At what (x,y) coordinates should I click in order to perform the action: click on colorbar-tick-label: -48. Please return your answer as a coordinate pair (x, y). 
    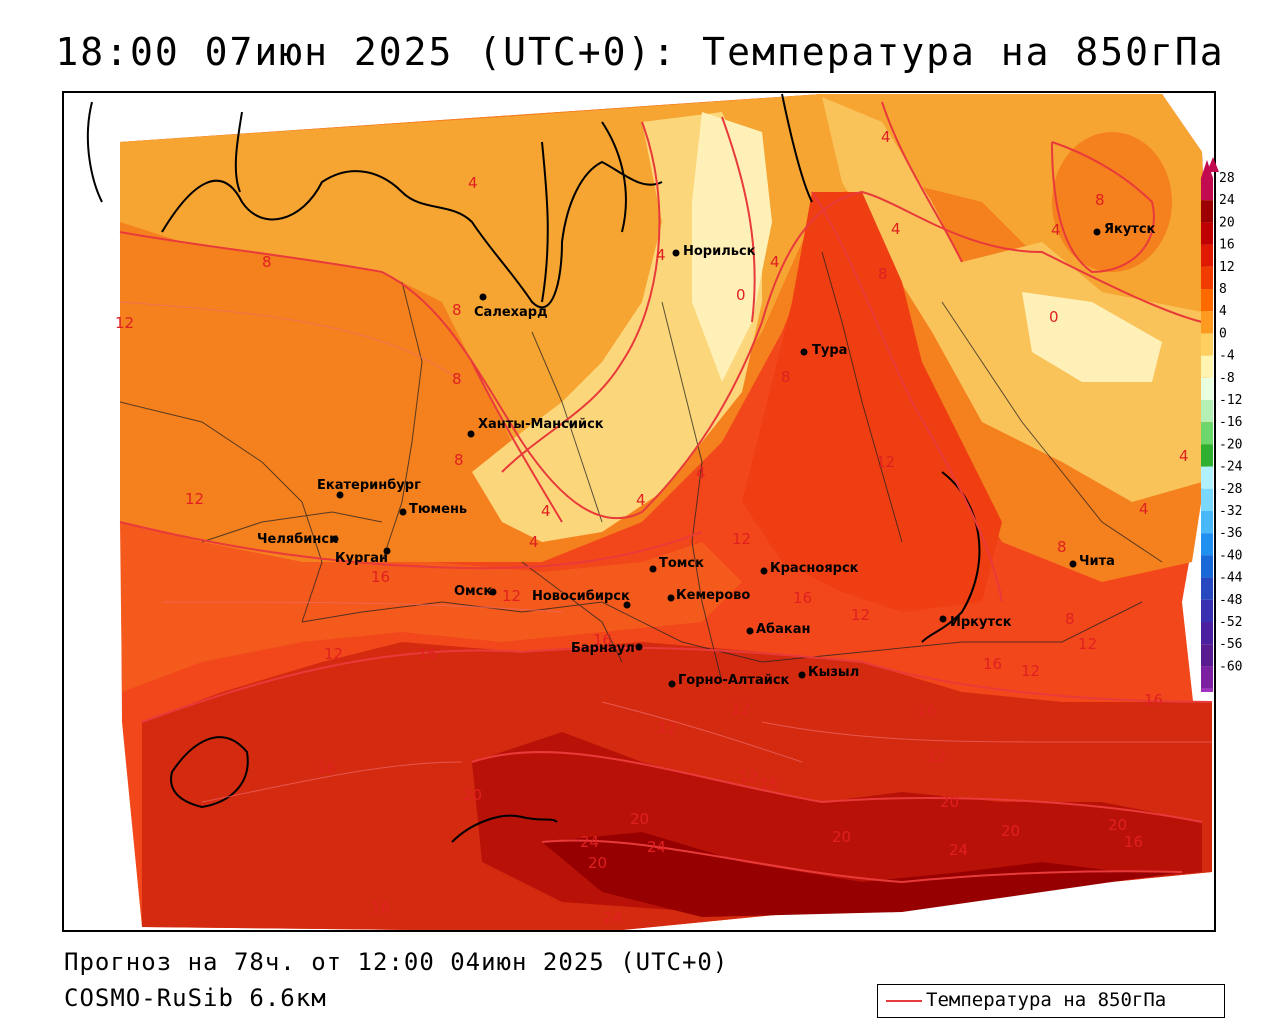
    Looking at the image, I should click on (1230, 600).